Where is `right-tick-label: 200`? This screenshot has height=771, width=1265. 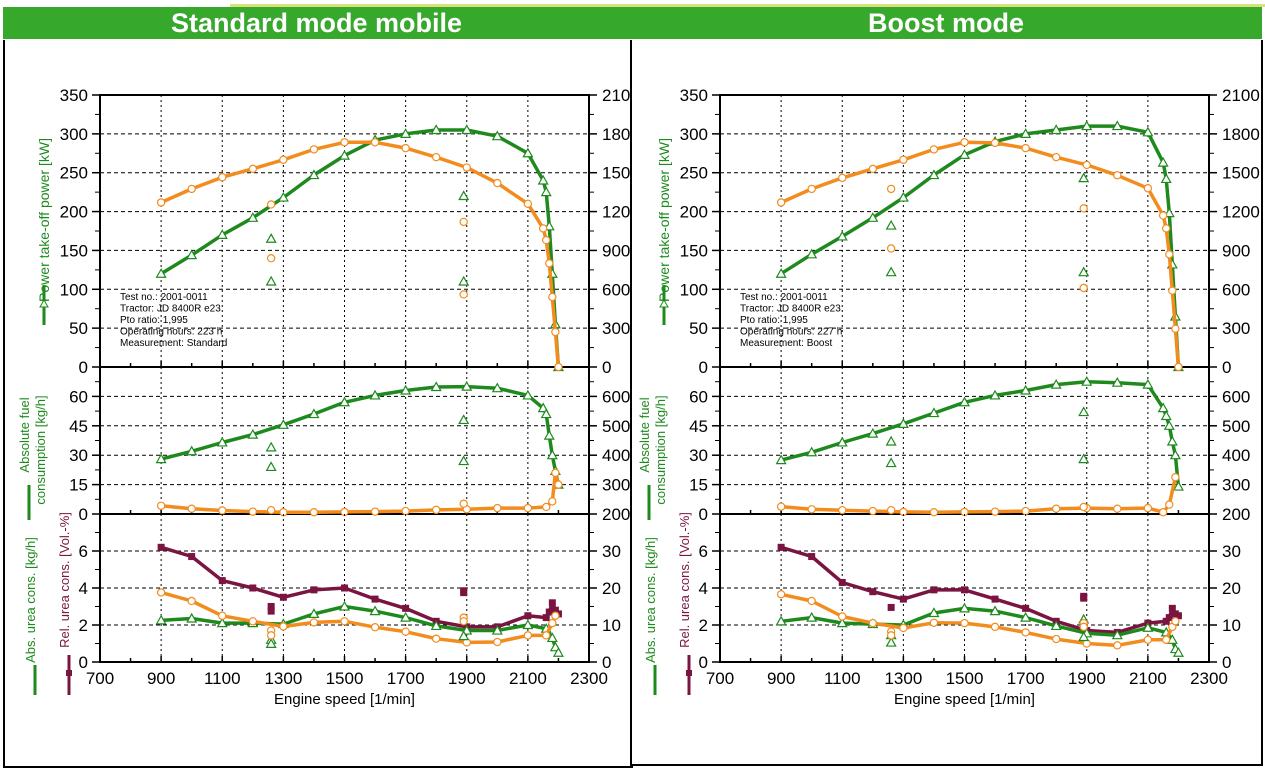 right-tick-label: 200 is located at coordinates (1236, 514).